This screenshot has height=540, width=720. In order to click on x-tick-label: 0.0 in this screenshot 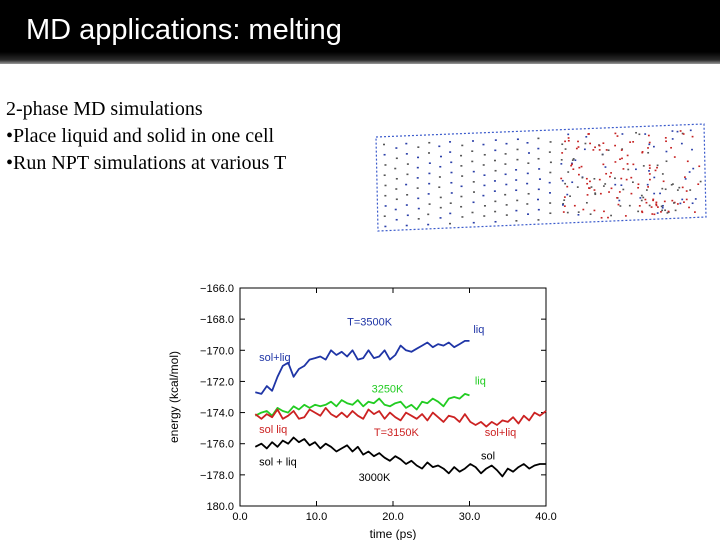, I will do `click(239, 517)`.